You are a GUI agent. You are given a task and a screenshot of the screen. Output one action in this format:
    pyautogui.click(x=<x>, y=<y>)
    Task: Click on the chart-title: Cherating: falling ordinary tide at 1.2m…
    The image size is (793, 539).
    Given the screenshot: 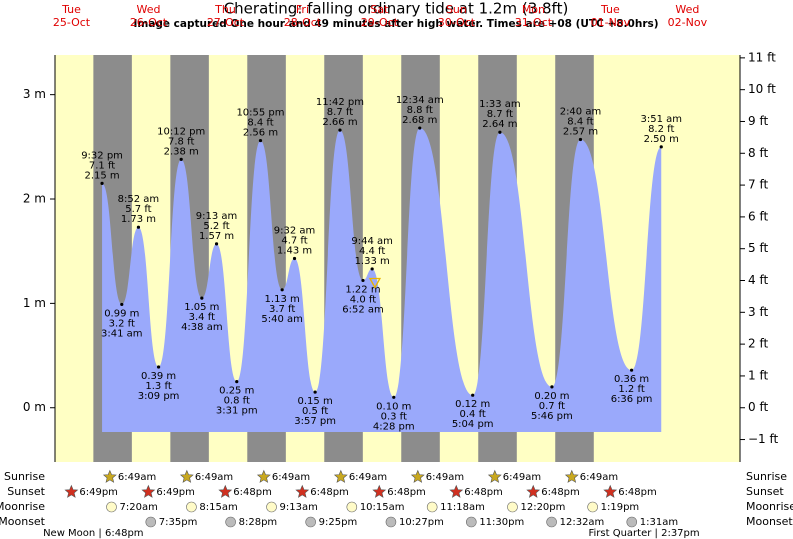 What is the action you would take?
    pyautogui.click(x=396, y=9)
    